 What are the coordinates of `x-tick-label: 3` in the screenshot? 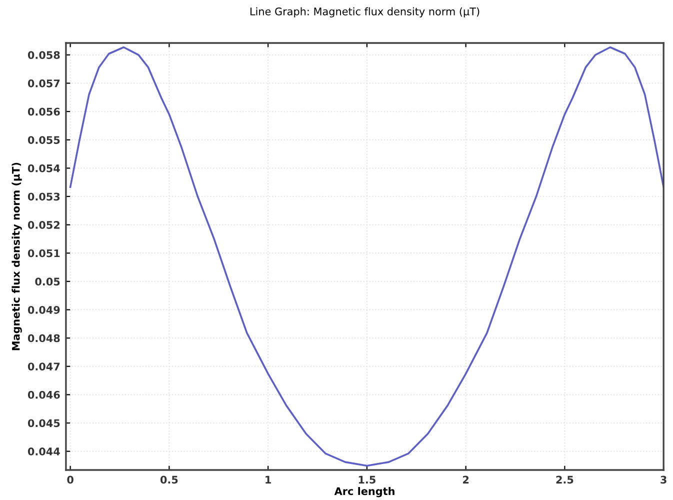 It's located at (663, 480).